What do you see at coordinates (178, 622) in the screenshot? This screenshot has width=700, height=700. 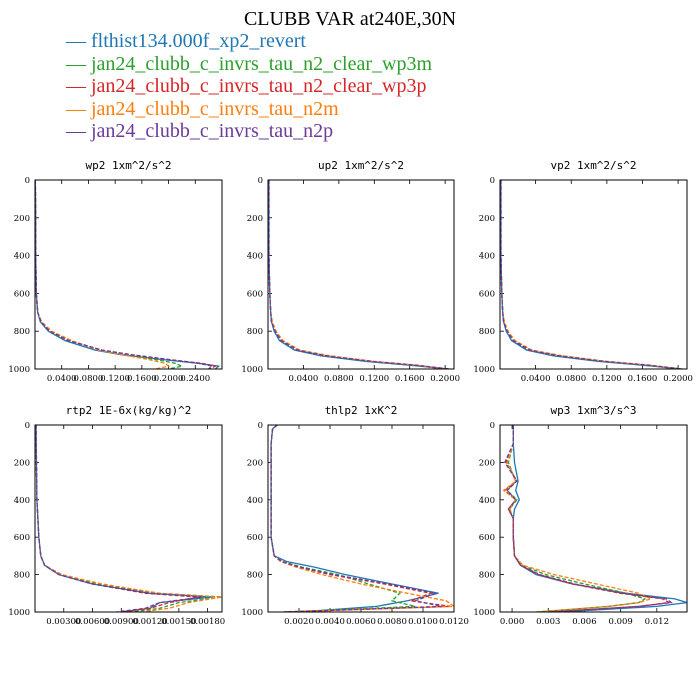 I see `x-tick-label: 0.00150` at bounding box center [178, 622].